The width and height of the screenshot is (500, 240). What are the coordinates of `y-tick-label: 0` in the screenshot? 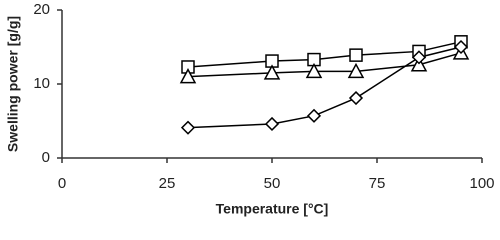 It's located at (46, 157).